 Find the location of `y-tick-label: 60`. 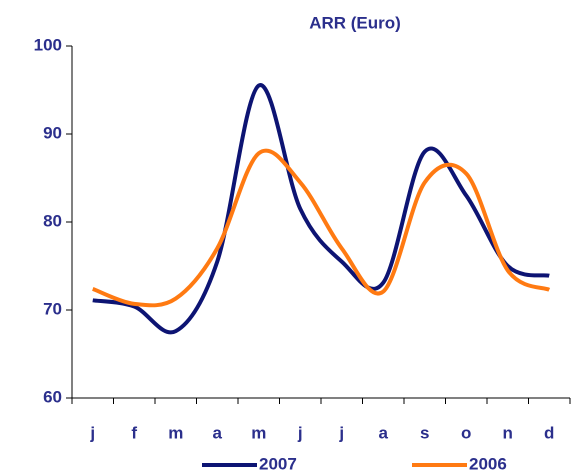

y-tick-label: 60 is located at coordinates (52, 396).